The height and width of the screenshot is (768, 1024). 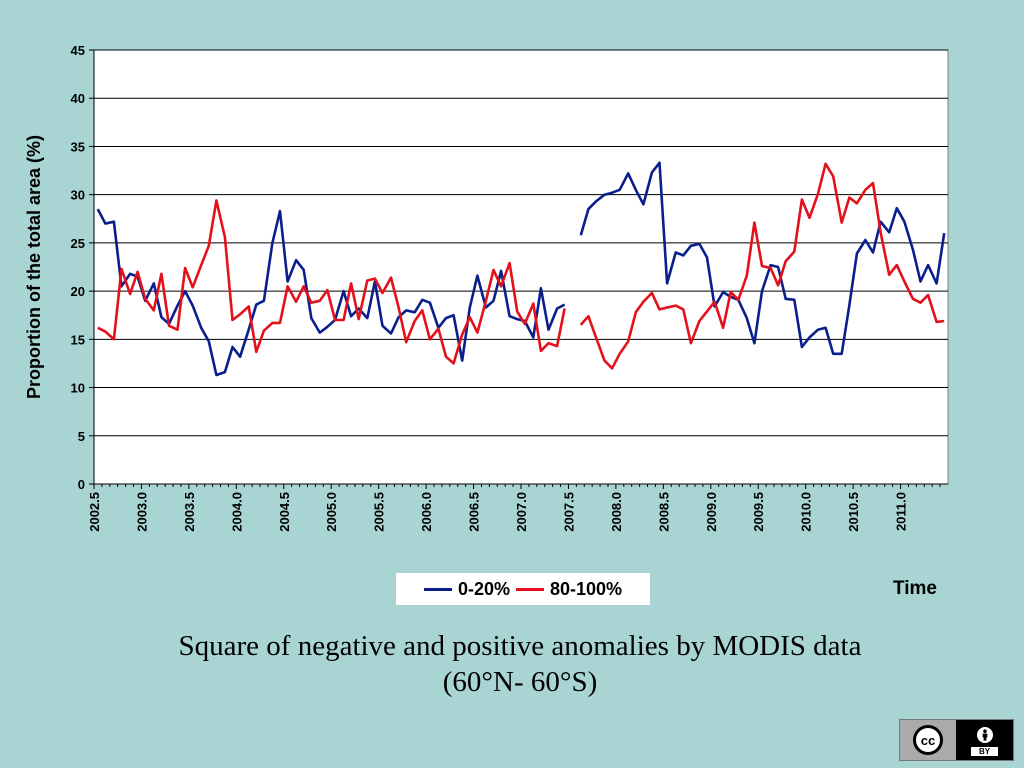 What do you see at coordinates (568, 512) in the screenshot?
I see `x-tick-label: 2007.5` at bounding box center [568, 512].